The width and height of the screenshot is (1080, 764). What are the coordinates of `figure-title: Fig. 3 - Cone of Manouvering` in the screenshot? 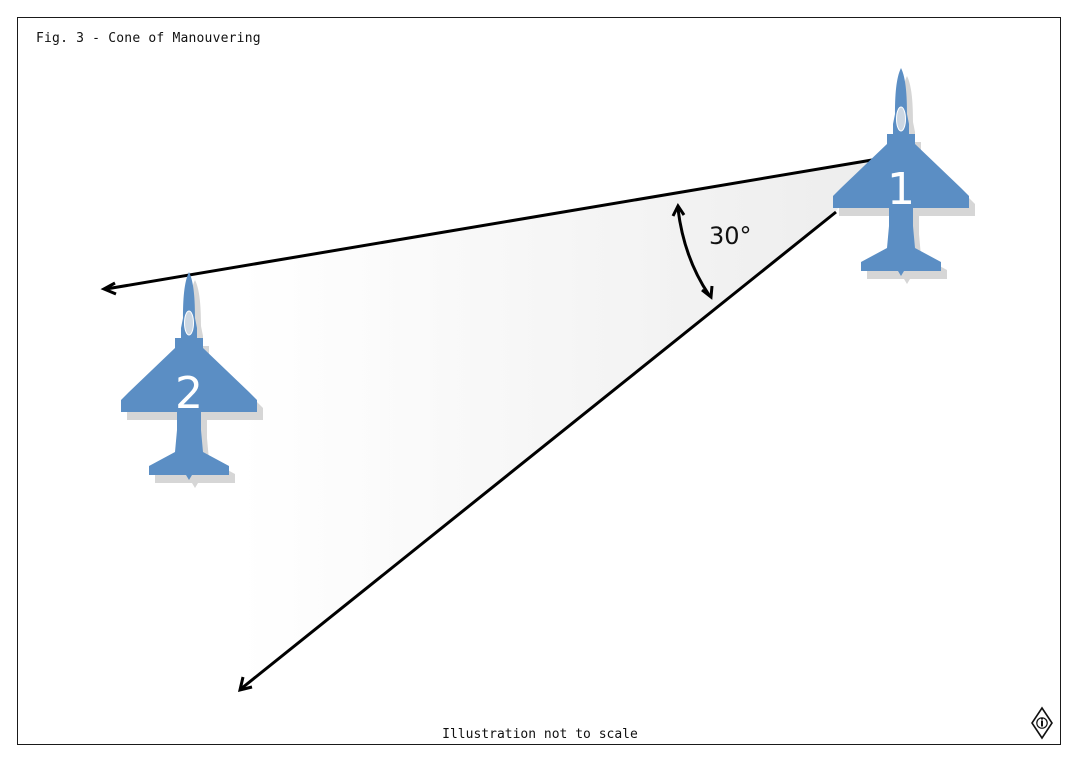 It's located at (148, 38).